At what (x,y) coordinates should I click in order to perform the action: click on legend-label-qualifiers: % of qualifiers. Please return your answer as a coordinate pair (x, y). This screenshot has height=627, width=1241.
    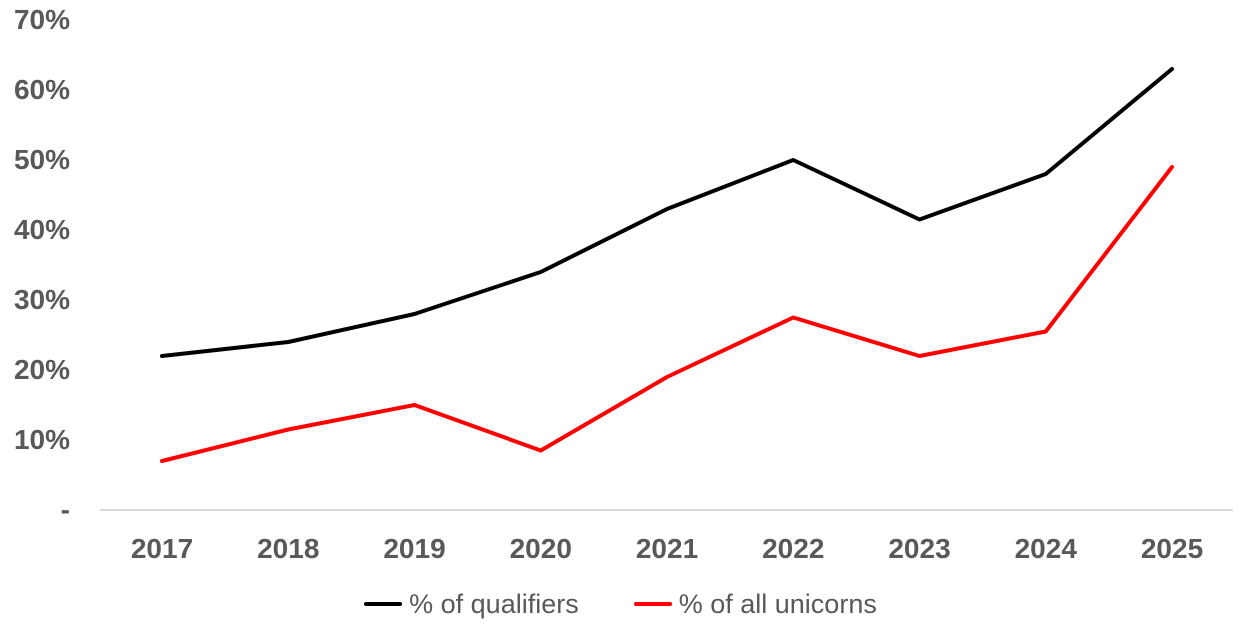
    Looking at the image, I should click on (494, 604).